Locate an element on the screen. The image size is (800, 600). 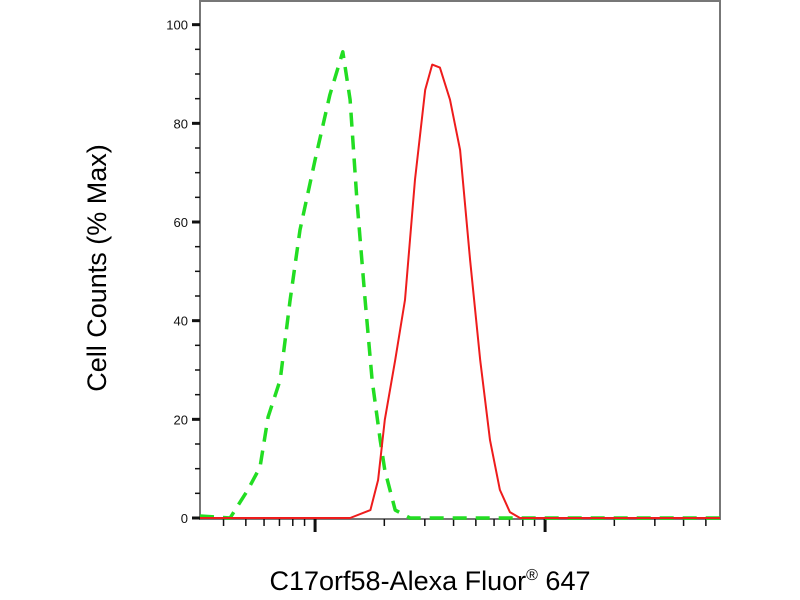
y-axis-label: Cell Counts (% Max) is located at coordinates (97, 268).